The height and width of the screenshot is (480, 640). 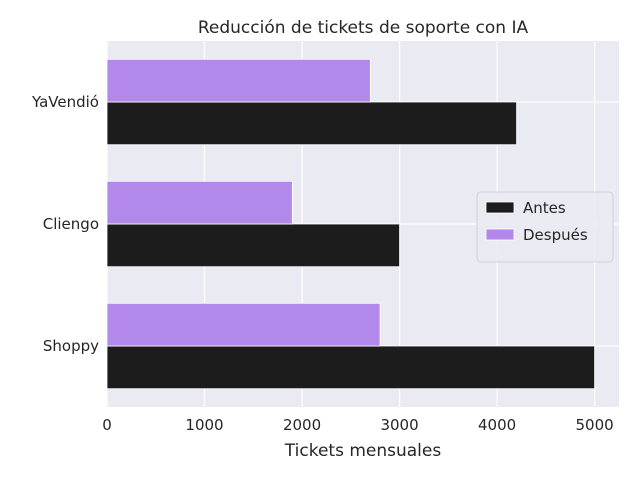 What do you see at coordinates (351, 367) in the screenshot?
I see `bar-antes-shoppy` at bounding box center [351, 367].